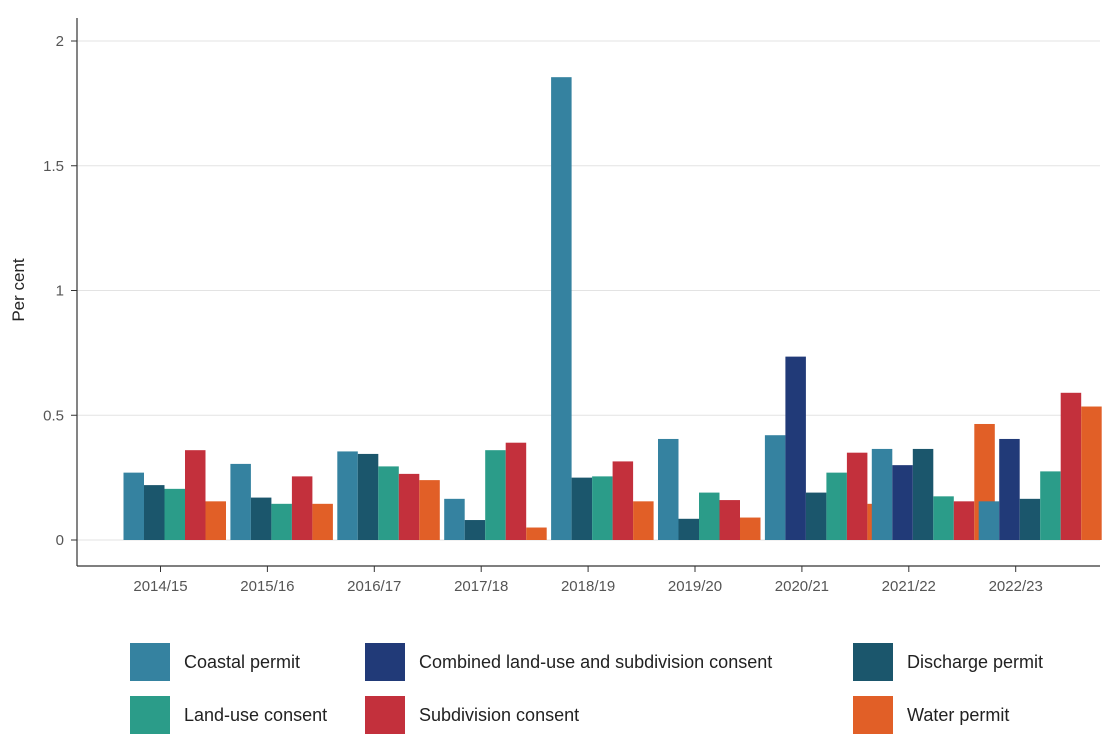 Image resolution: width=1110 pixels, height=747 pixels. What do you see at coordinates (481, 586) in the screenshot?
I see `x-tick-label: 2017/18` at bounding box center [481, 586].